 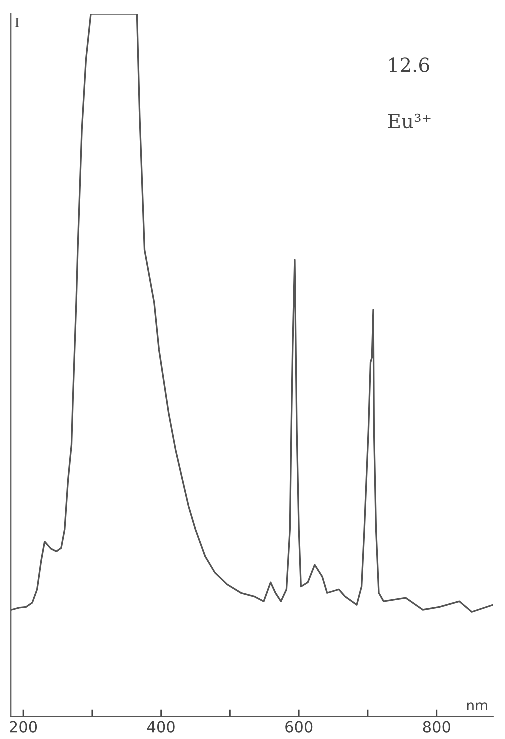 What do you see at coordinates (24, 727) in the screenshot?
I see `x-tick-label: 200` at bounding box center [24, 727].